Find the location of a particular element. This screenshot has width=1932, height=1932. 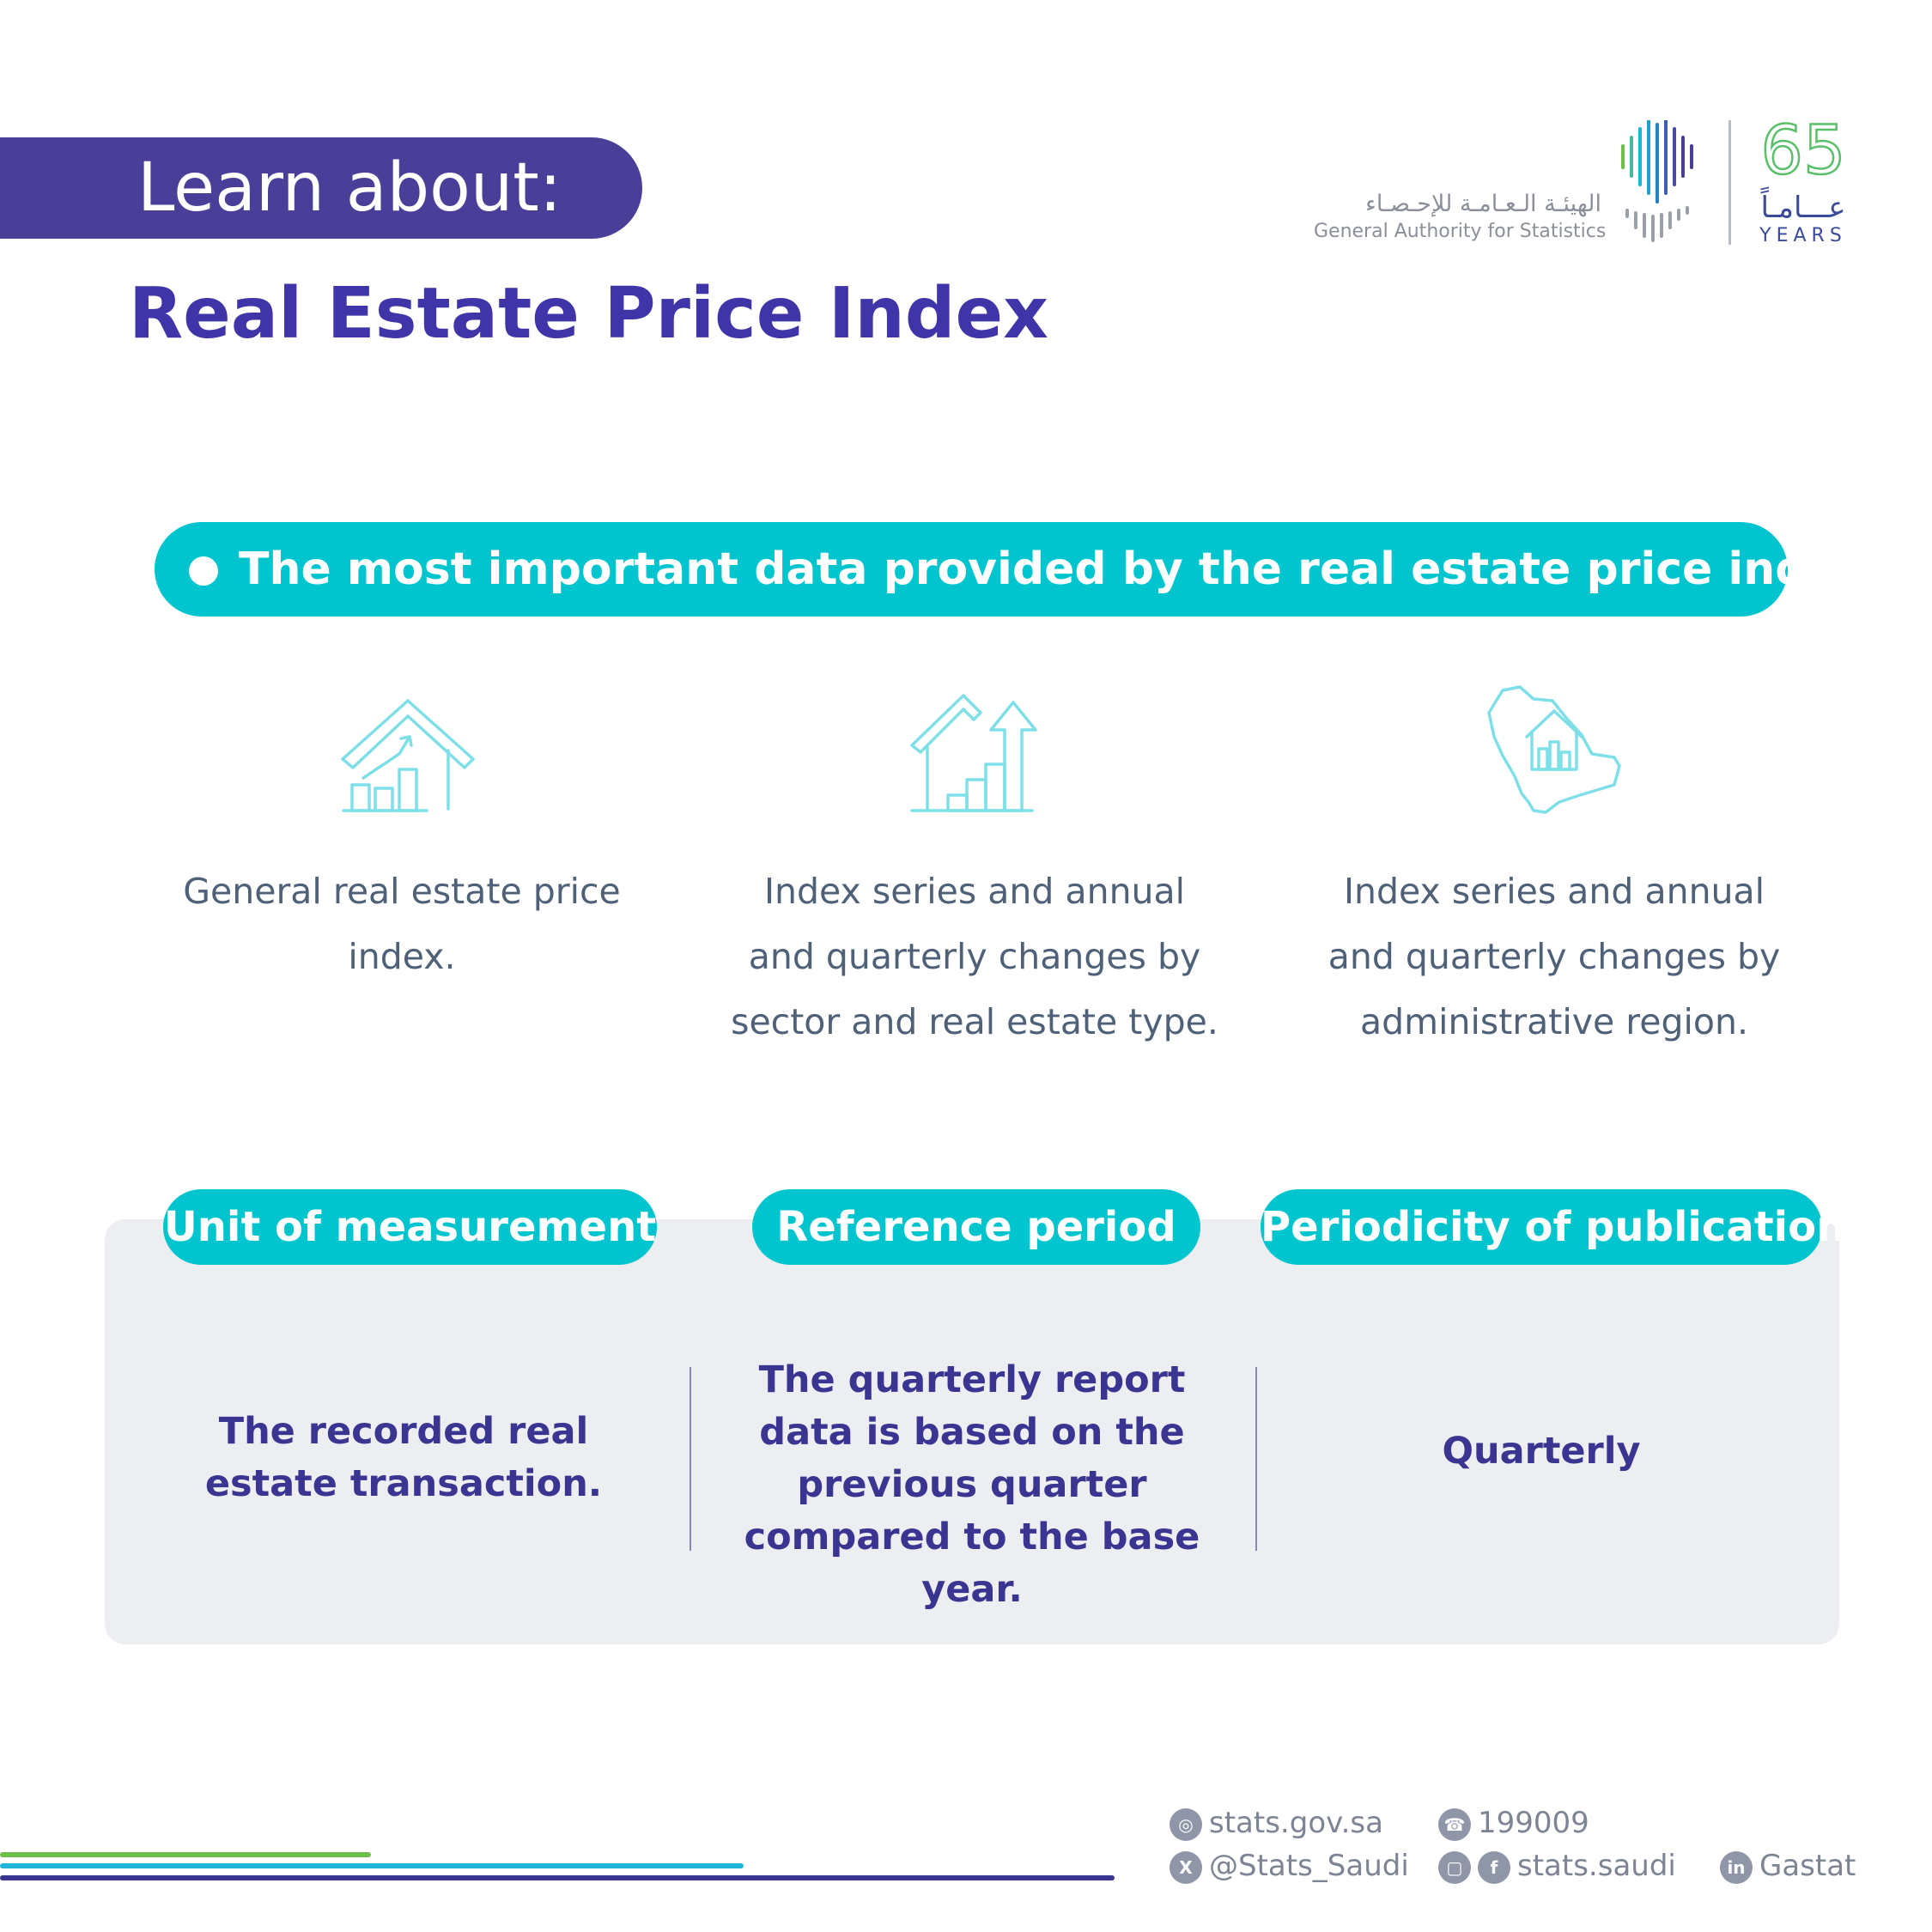

page-title: Real Estate Price Index is located at coordinates (588, 314).